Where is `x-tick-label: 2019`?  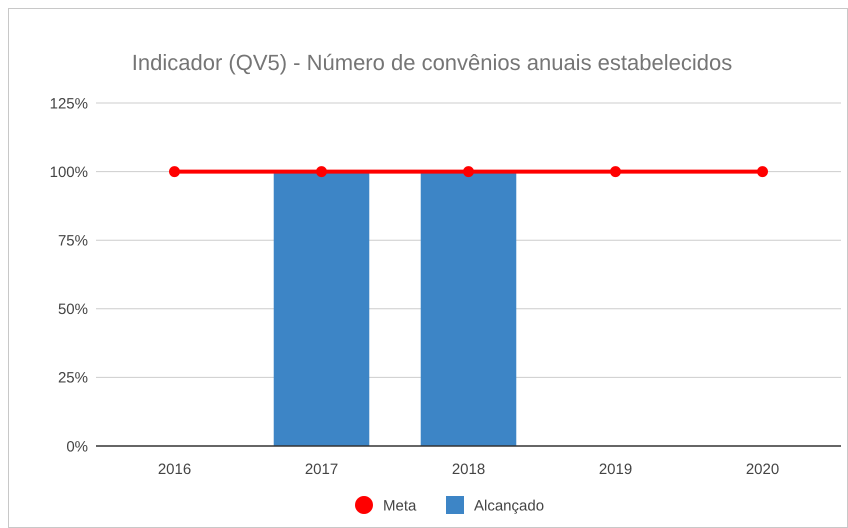
x-tick-label: 2019 is located at coordinates (615, 469).